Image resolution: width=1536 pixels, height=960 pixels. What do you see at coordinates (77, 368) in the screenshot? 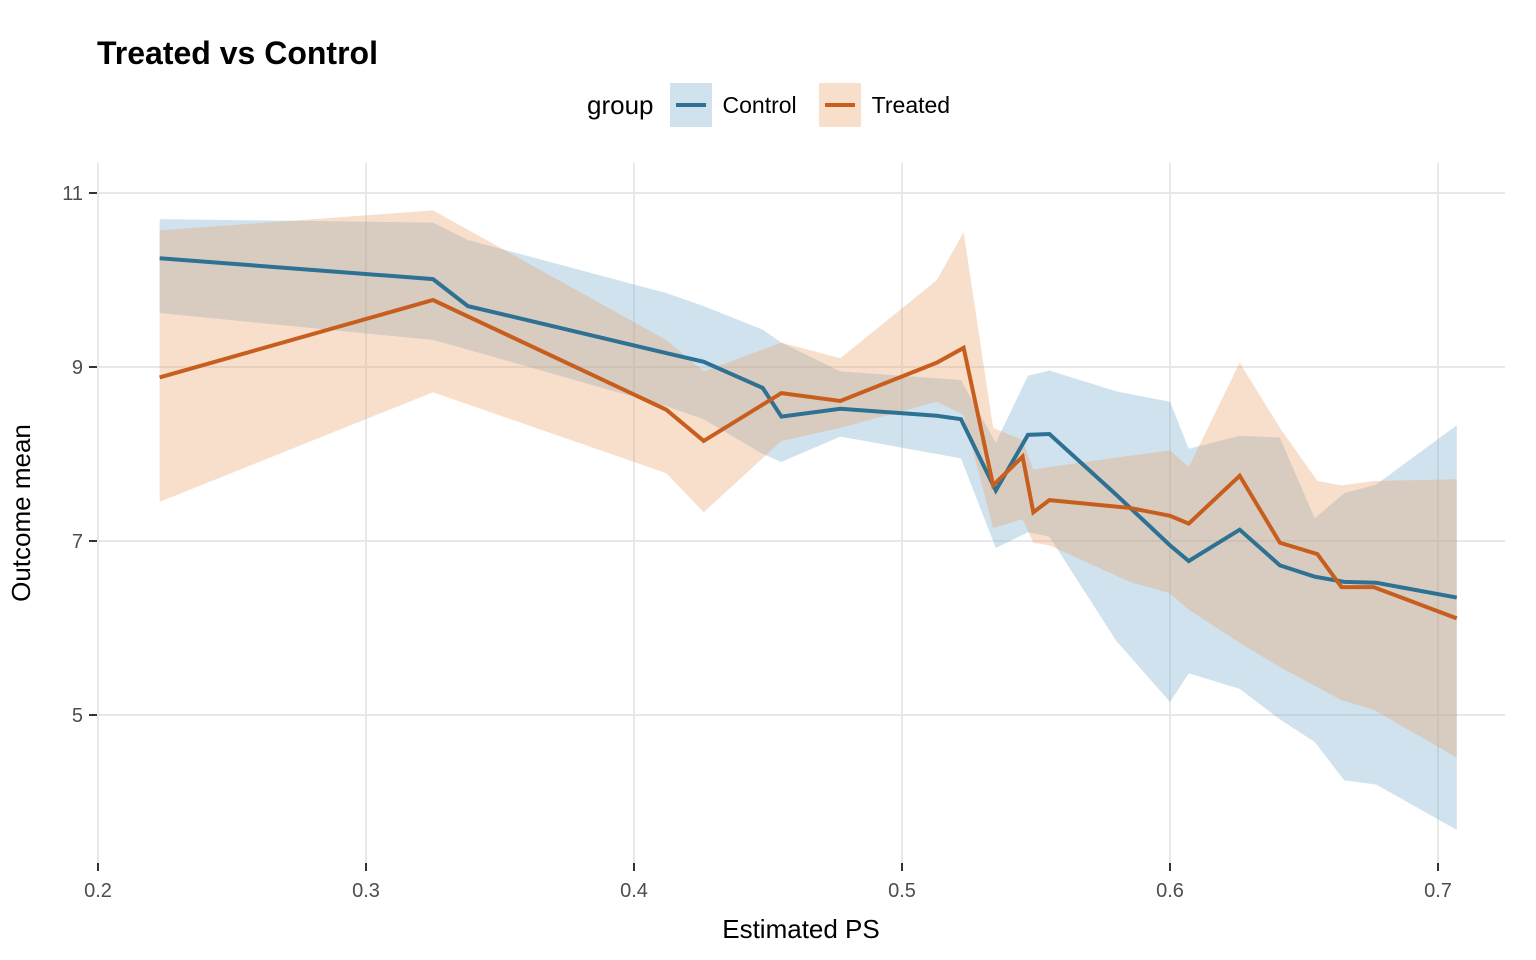
I see `y-tick-label: 9` at bounding box center [77, 368].